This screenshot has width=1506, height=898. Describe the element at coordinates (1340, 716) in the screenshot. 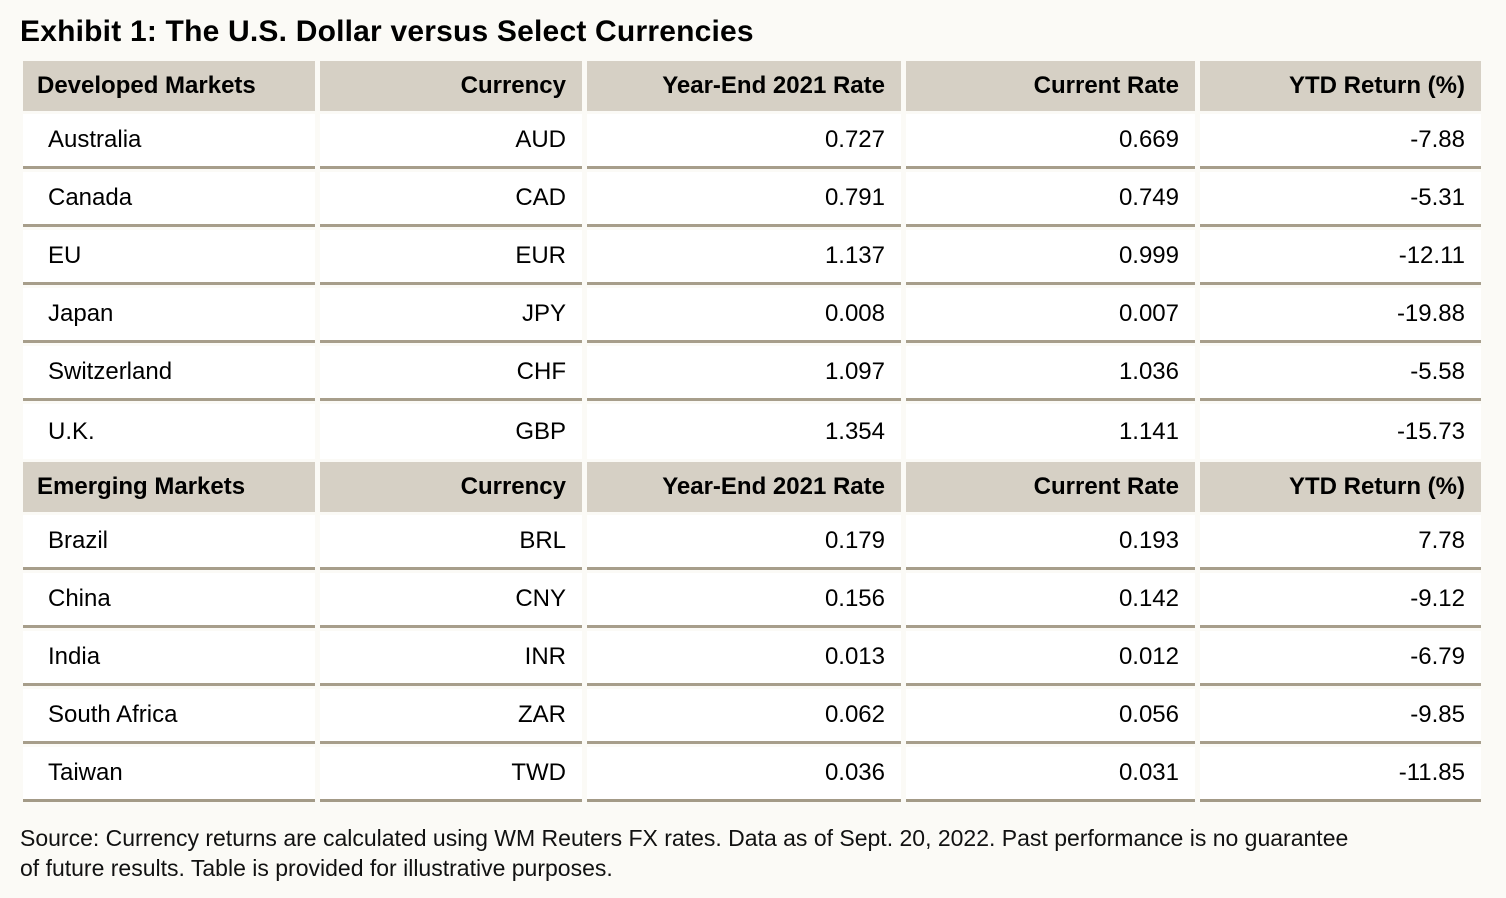

I see `ytd-return-cell: -9.85` at that location.